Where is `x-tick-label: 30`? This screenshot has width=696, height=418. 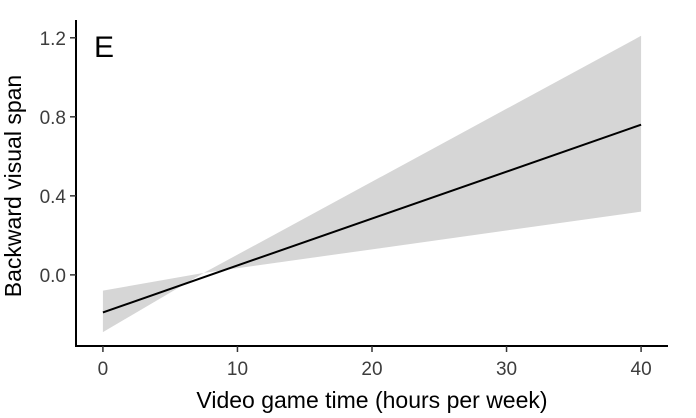 x-tick-label: 30 is located at coordinates (506, 369).